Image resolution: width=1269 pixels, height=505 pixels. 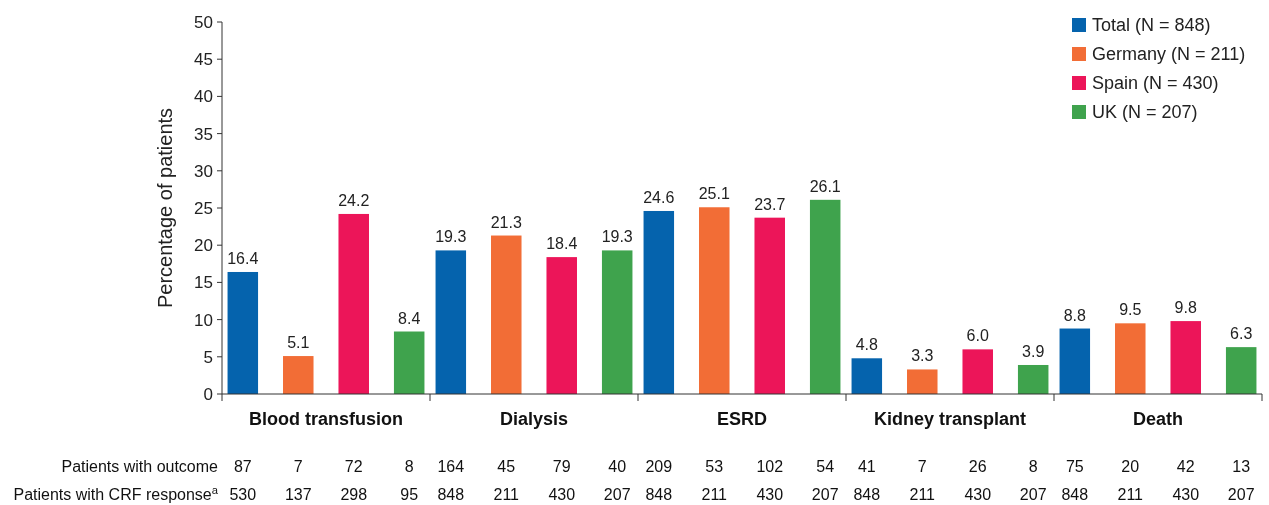 I want to click on text: 102, so click(x=770, y=466).